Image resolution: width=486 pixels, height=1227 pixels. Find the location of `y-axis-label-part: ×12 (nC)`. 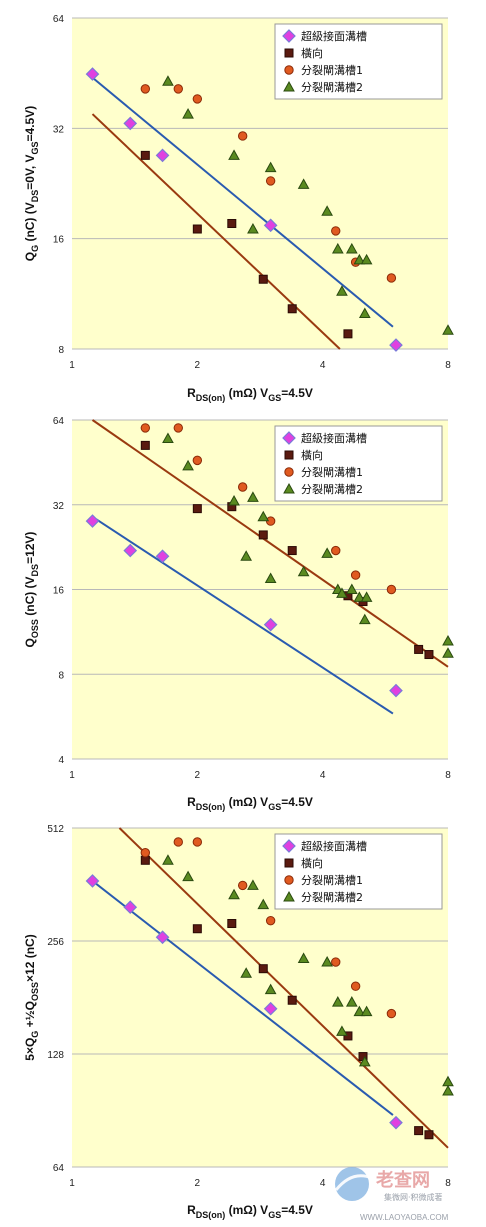

y-axis-label-part: ×12 (nC) is located at coordinates (30, 958).